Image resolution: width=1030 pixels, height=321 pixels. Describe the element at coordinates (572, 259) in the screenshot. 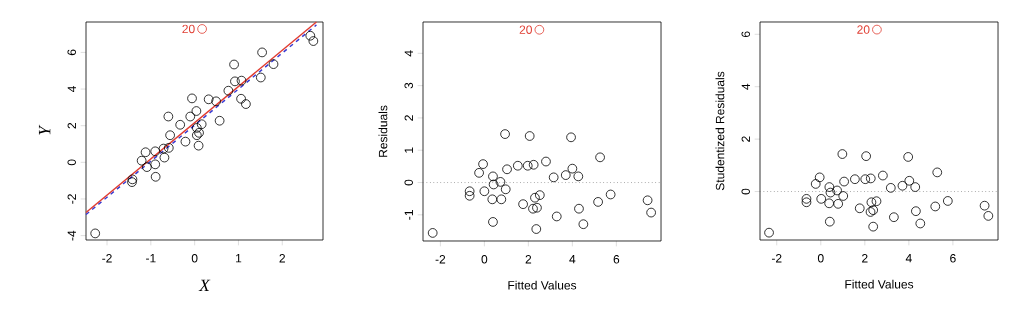

I see `x-tick-label: 4` at that location.